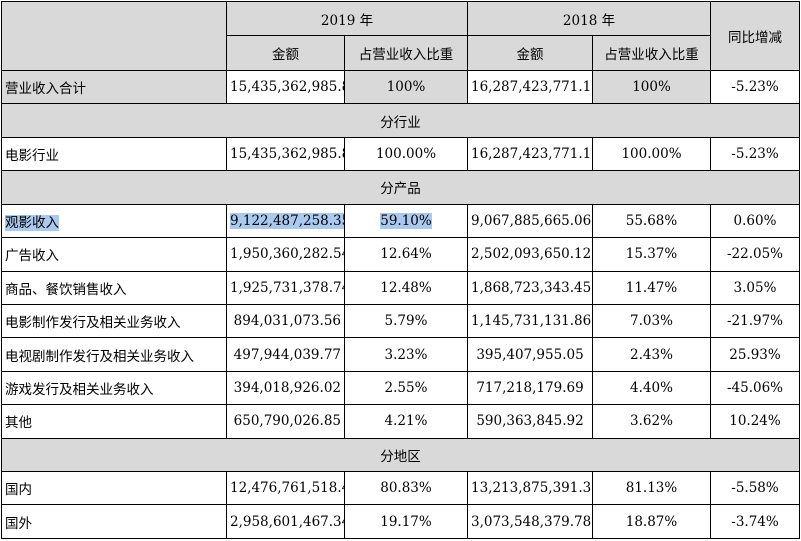  What do you see at coordinates (114, 287) in the screenshot?
I see `row-label: 商品、餐饮销售收入` at bounding box center [114, 287].